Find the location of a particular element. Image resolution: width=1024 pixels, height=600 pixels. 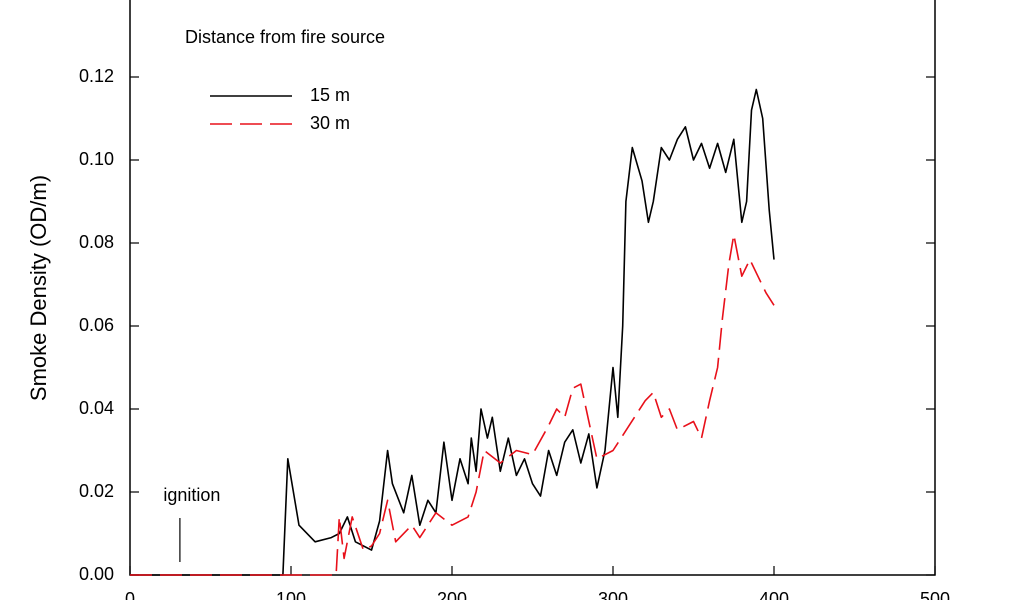

legend-label: 30 m is located at coordinates (330, 123).